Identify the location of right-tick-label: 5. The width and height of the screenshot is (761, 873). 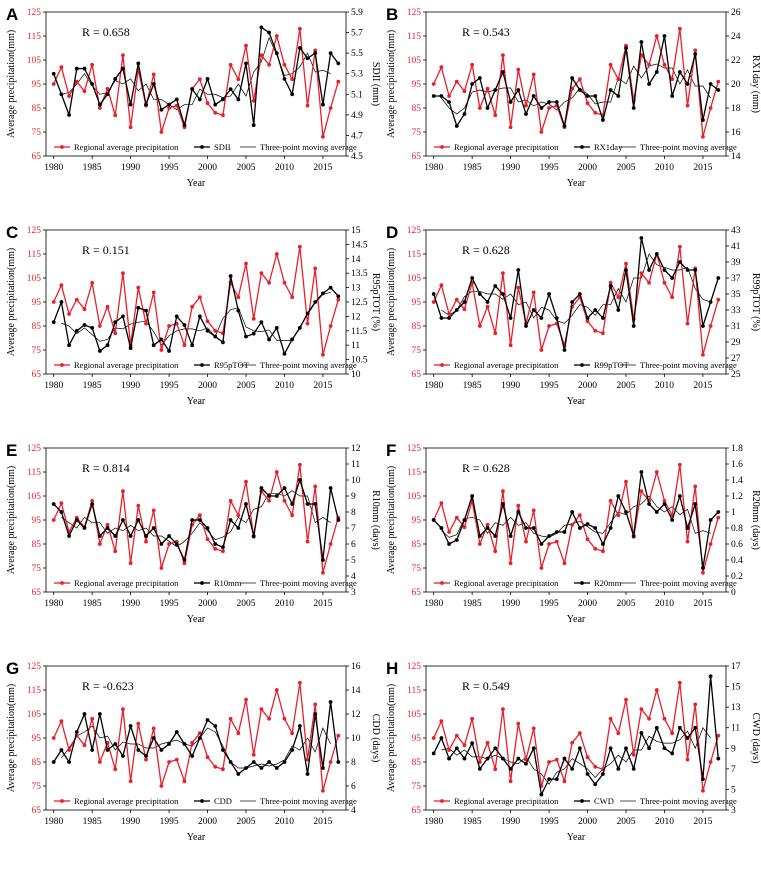
(733, 790).